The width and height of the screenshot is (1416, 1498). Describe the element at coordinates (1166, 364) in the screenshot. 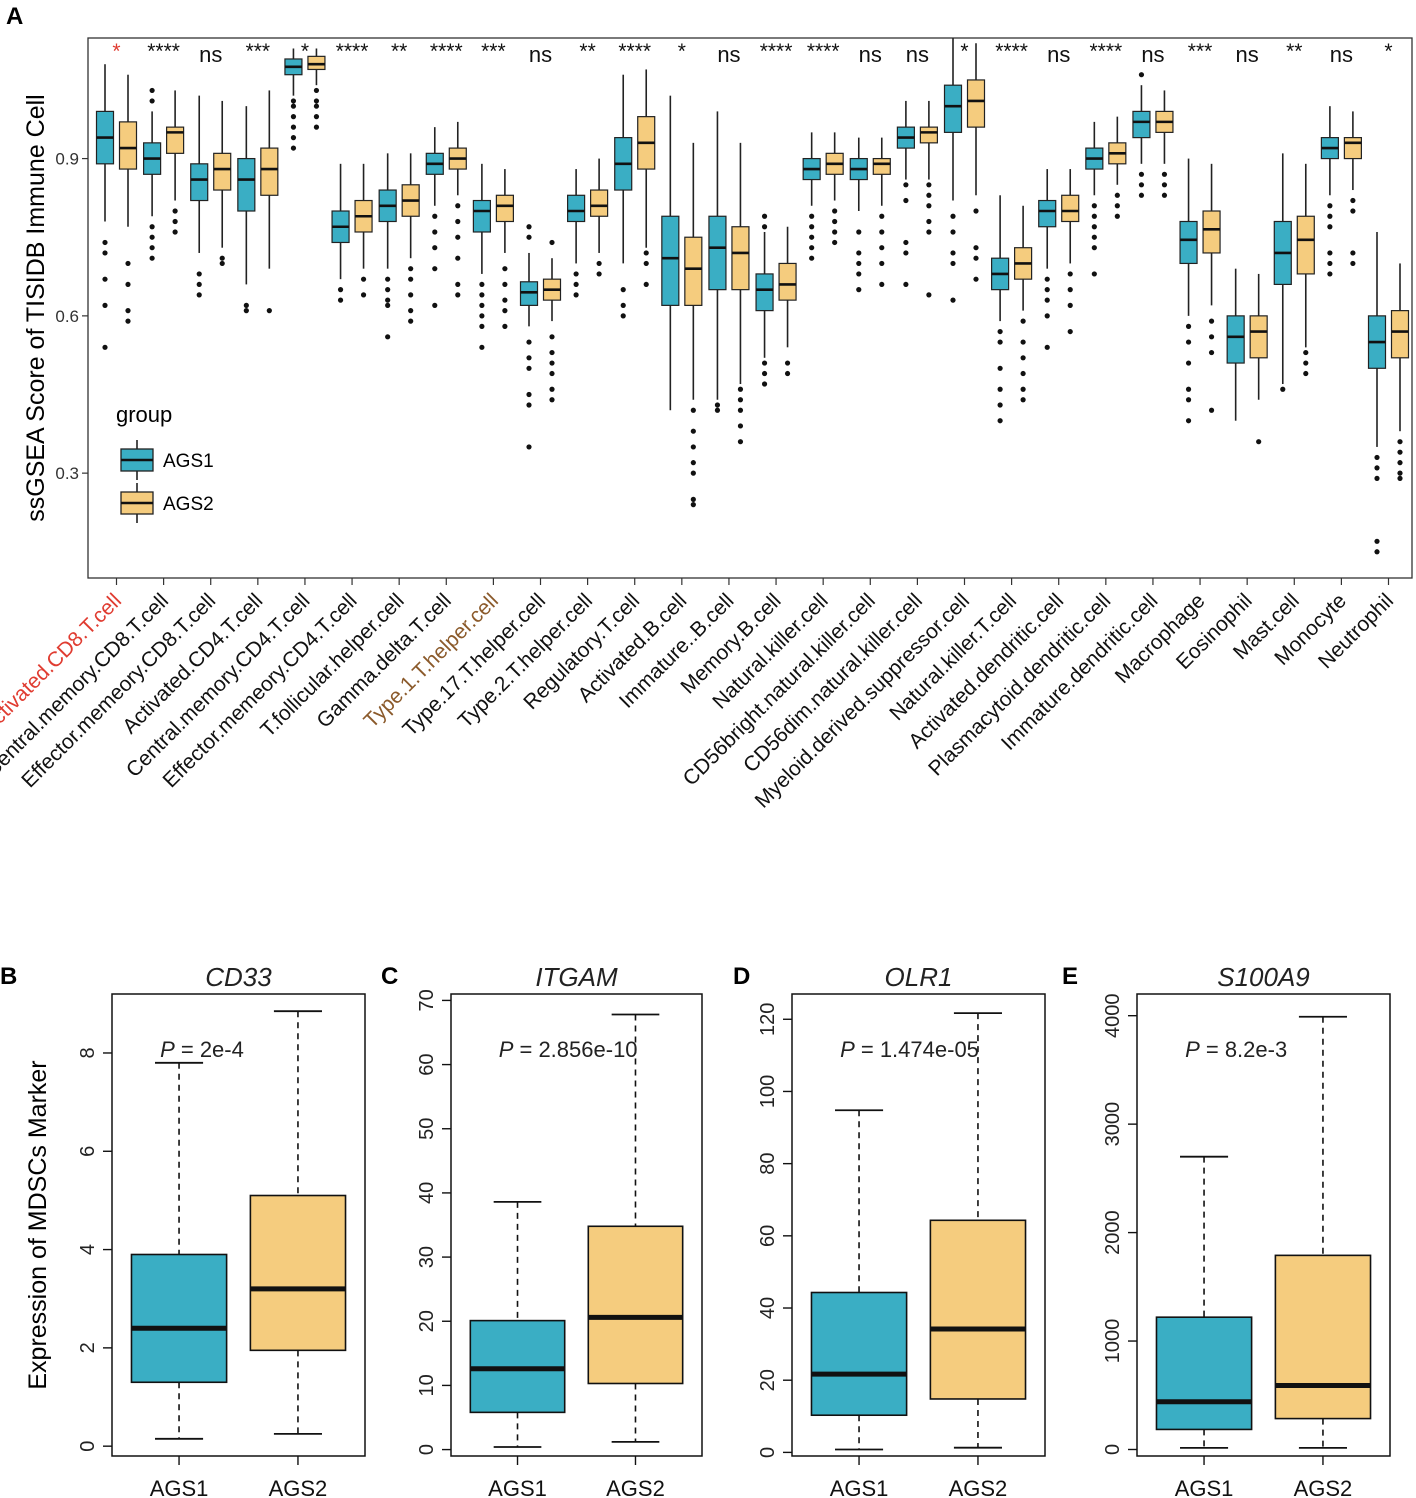

I see `category-group: ***Macrophage` at that location.